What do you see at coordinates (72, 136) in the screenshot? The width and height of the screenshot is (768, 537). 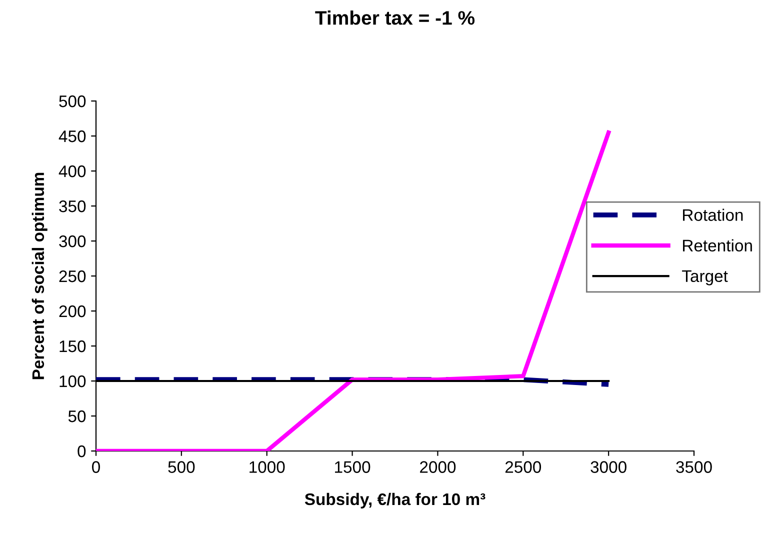 I see `y-tick-label: 450` at bounding box center [72, 136].